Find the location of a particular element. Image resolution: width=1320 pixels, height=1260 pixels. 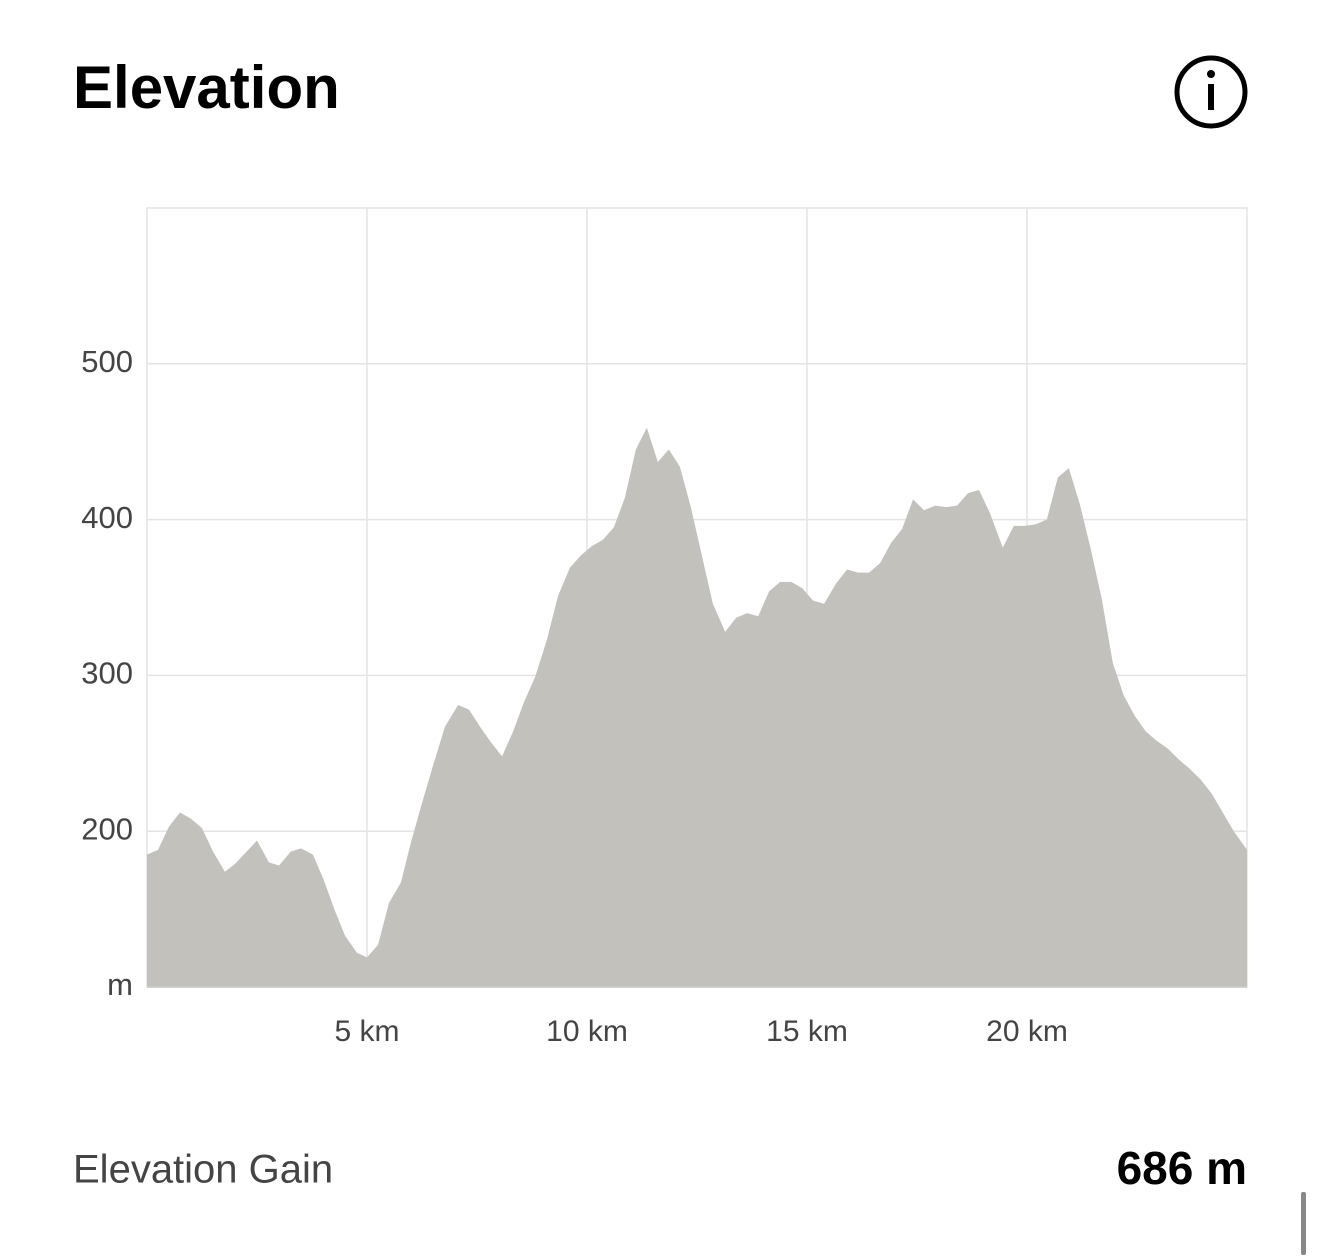

y-tick-label: 300 is located at coordinates (107, 673).